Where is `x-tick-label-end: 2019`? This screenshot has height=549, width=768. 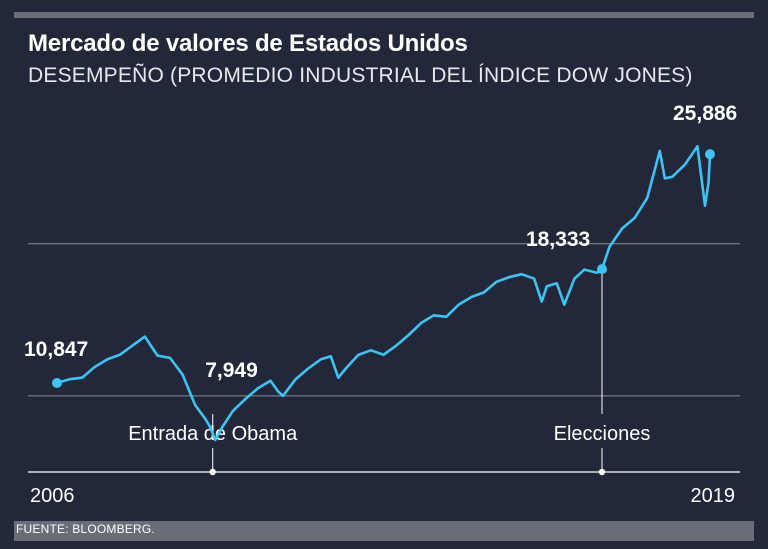
x-tick-label-end: 2019 is located at coordinates (713, 496).